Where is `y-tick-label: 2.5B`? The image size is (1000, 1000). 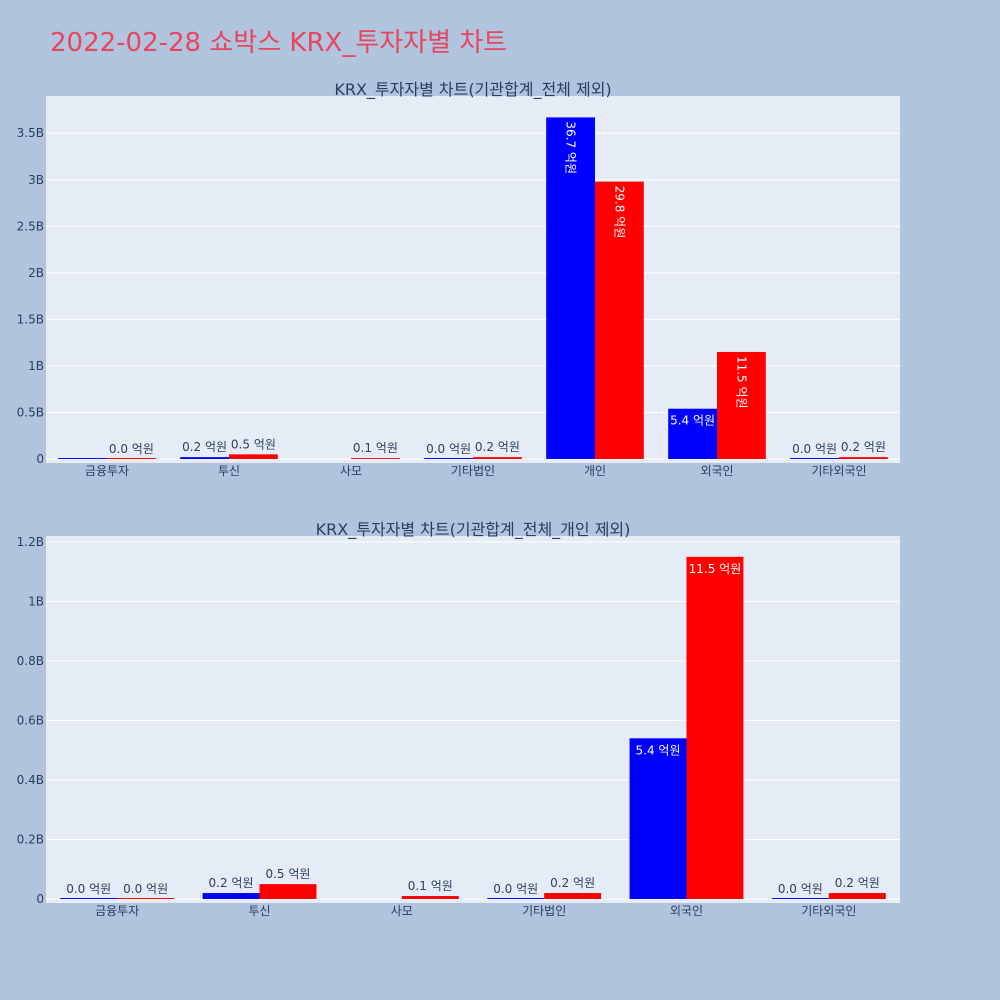
y-tick-label: 2.5B is located at coordinates (30, 226).